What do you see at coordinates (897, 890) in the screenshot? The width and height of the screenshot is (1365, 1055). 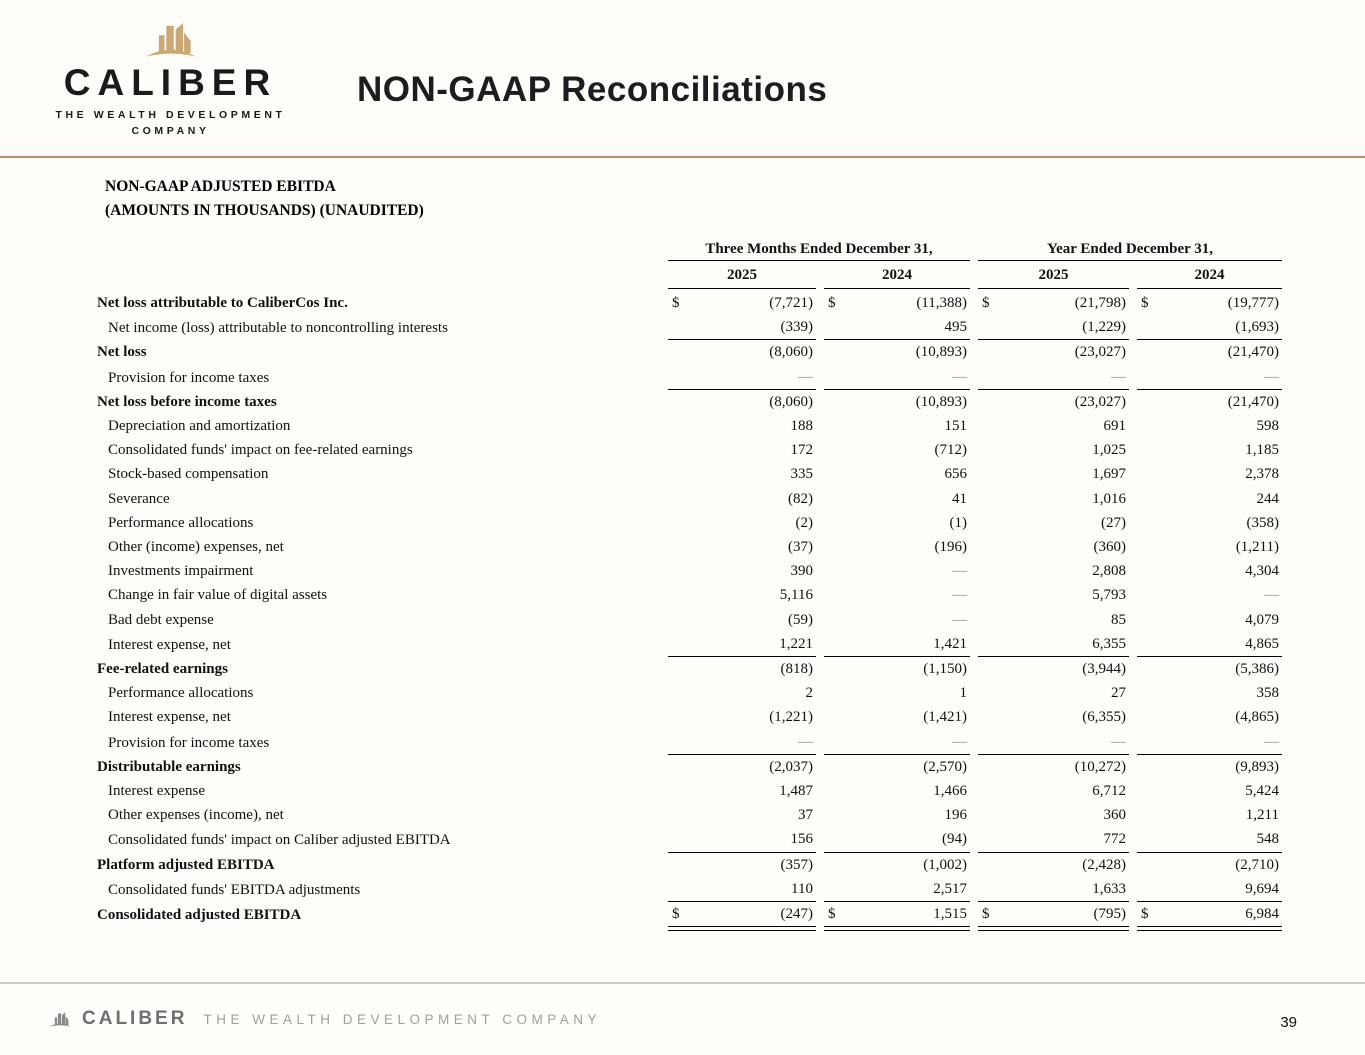 I see `row-value-cell: 2,517` at bounding box center [897, 890].